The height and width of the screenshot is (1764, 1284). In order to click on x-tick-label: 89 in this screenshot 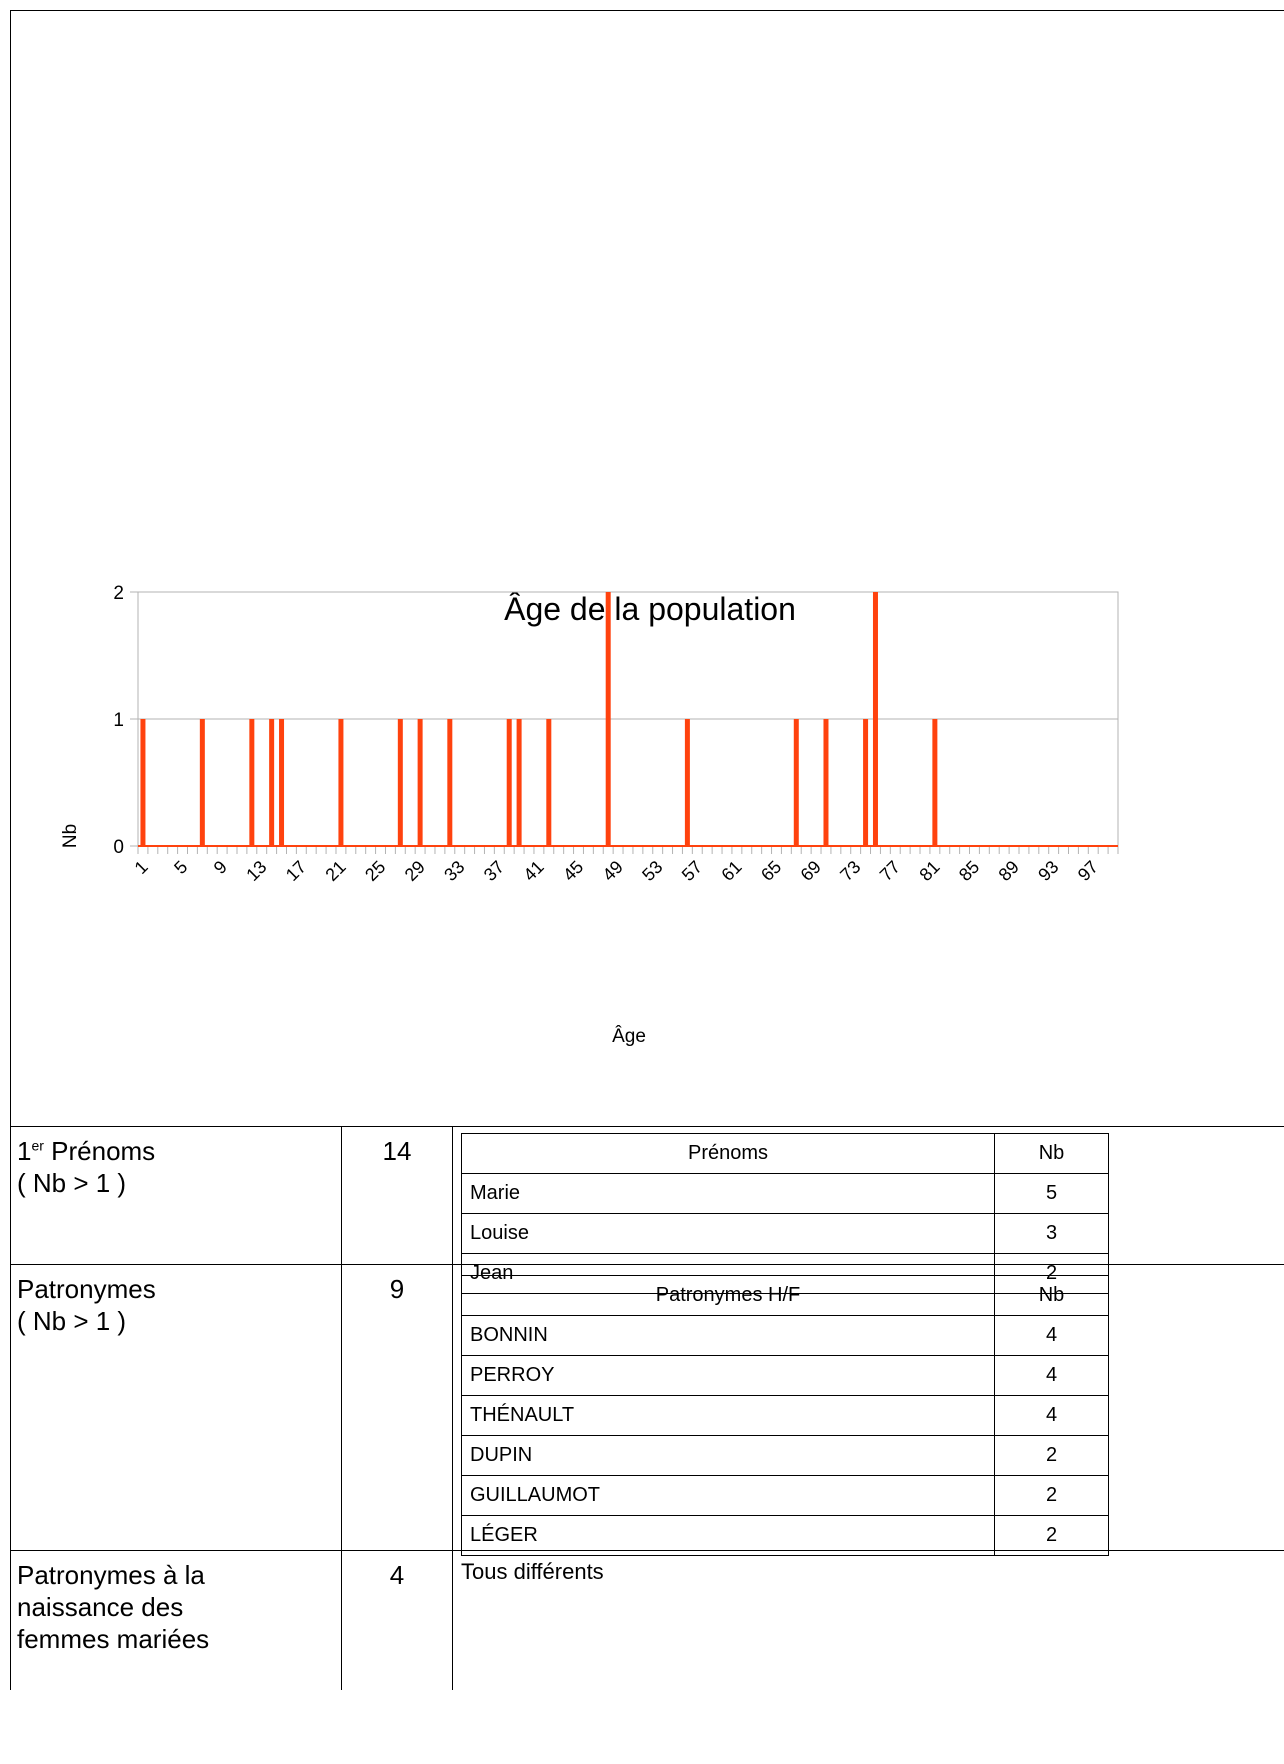, I will do `click(1009, 871)`.